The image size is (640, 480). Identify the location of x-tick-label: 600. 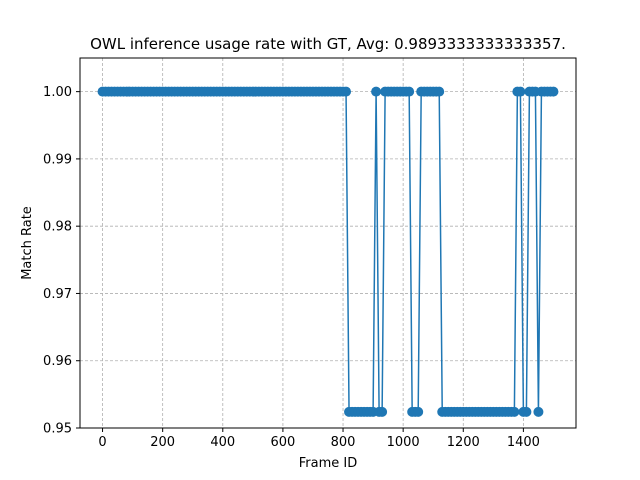
(282, 442).